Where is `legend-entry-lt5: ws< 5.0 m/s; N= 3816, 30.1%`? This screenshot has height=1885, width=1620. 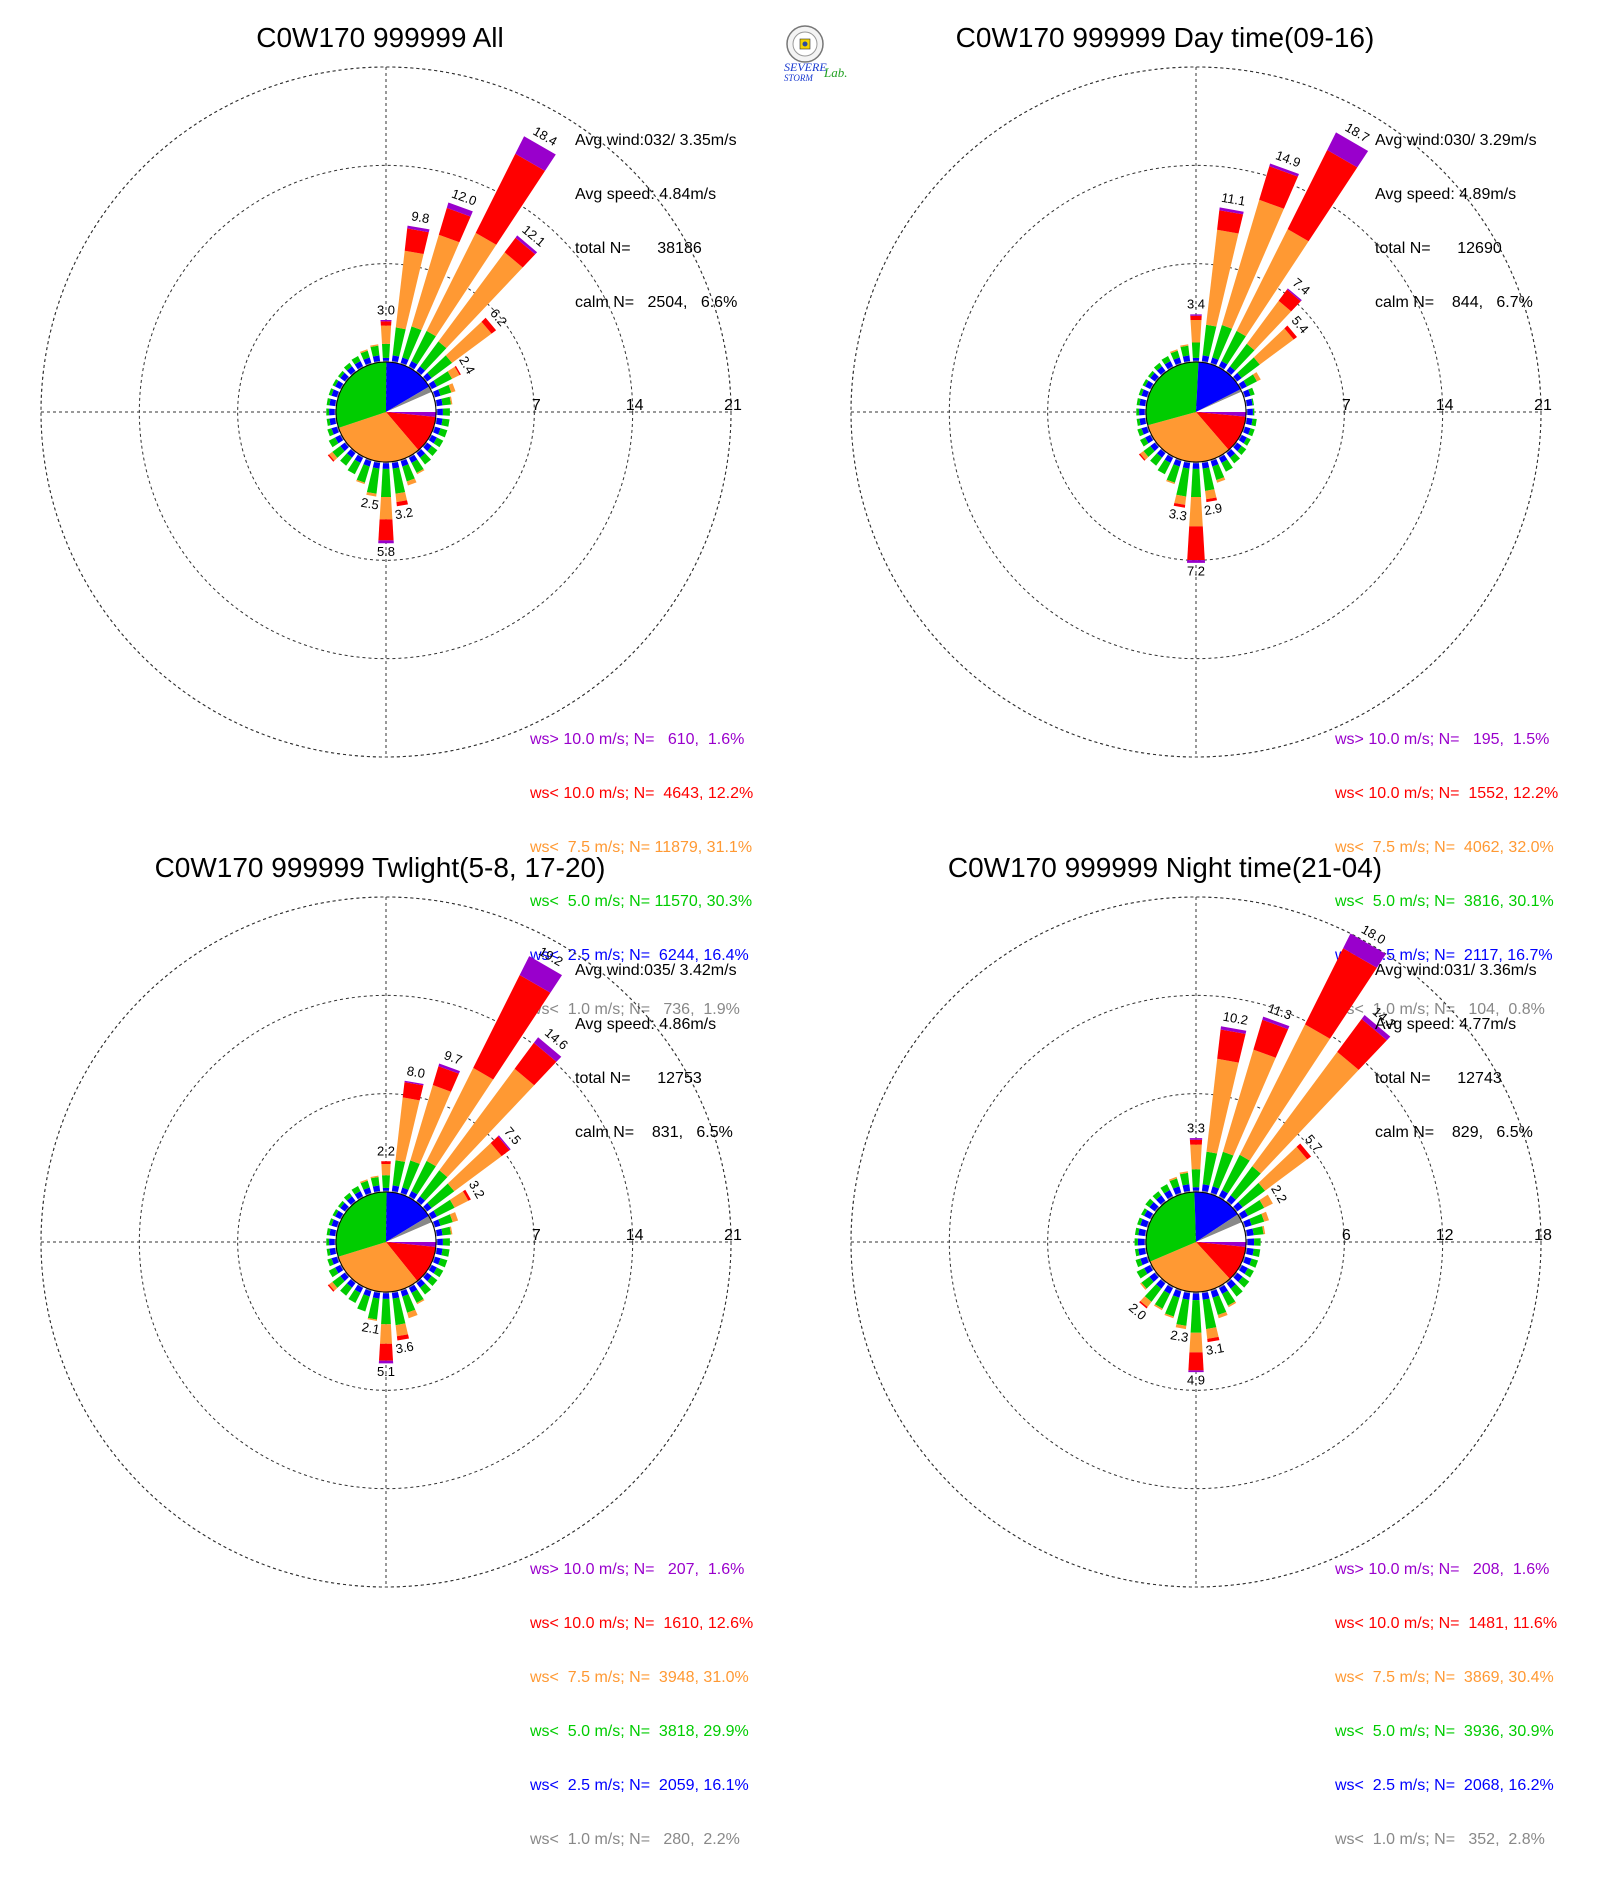 legend-entry-lt5: ws< 5.0 m/s; N= 3816, 30.1% is located at coordinates (1444, 901).